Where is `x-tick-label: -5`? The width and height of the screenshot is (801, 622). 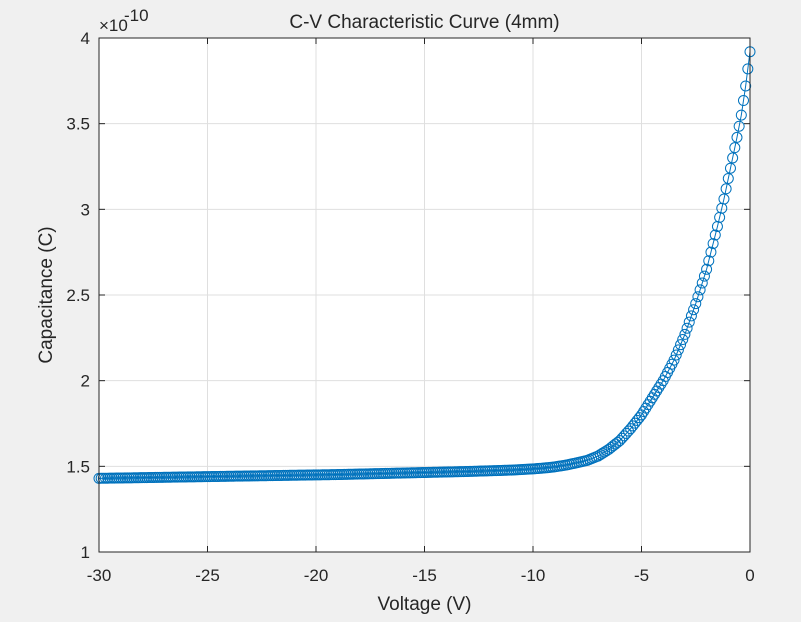
x-tick-label: -5 is located at coordinates (641, 575).